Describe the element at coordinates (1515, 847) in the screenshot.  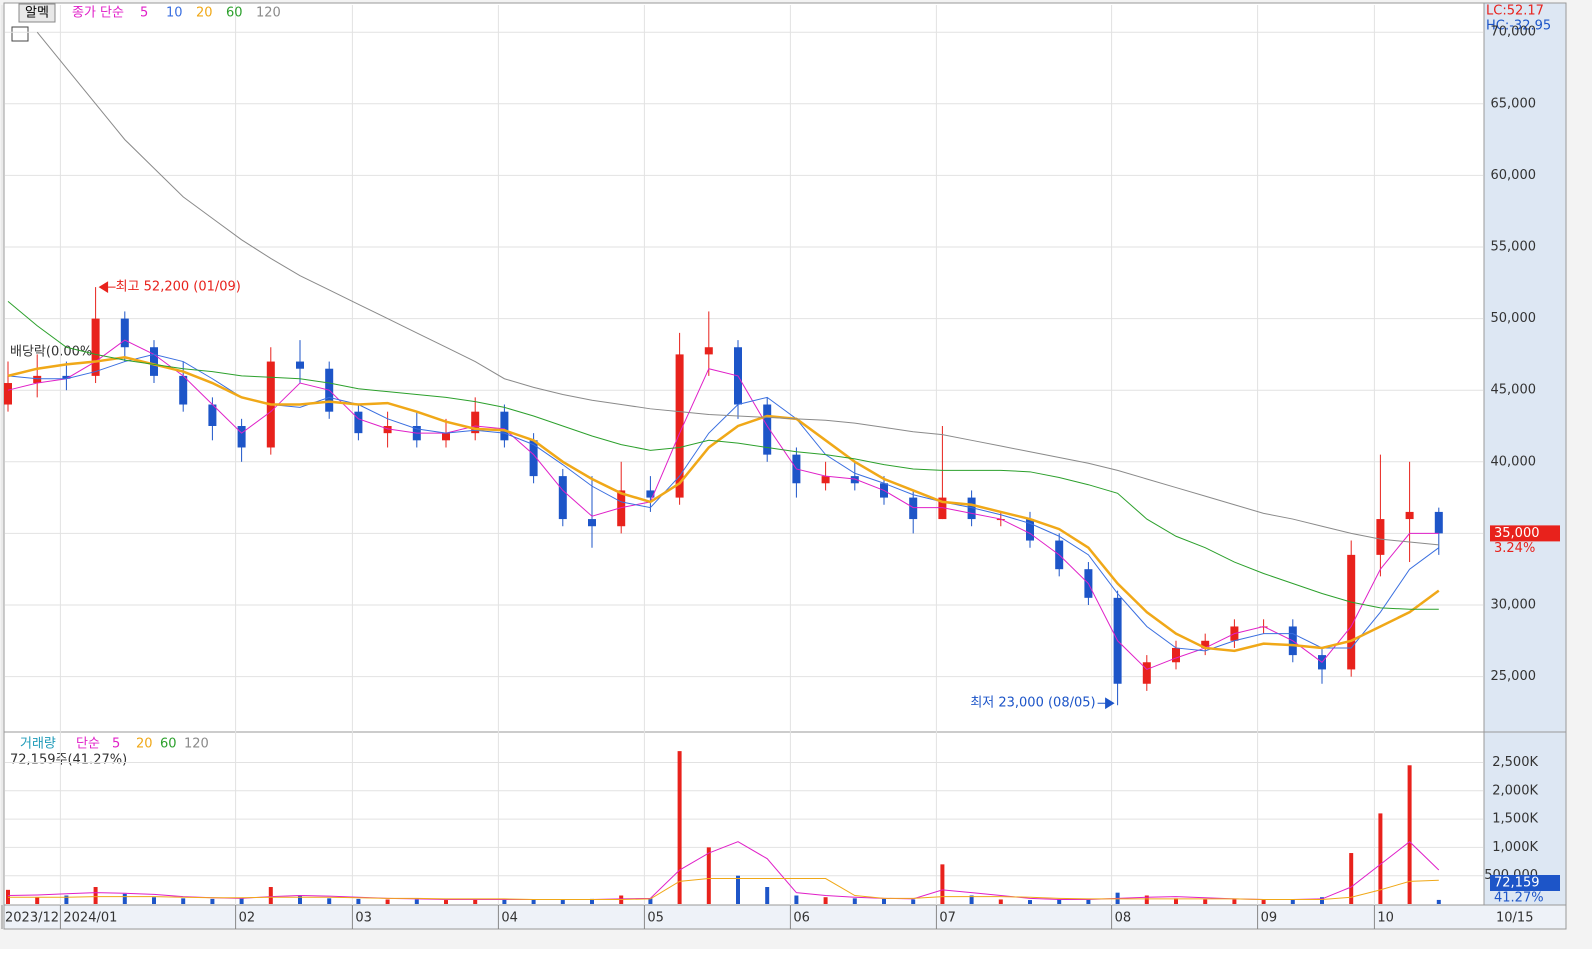
I see `y-tick-label: 1,000K` at that location.